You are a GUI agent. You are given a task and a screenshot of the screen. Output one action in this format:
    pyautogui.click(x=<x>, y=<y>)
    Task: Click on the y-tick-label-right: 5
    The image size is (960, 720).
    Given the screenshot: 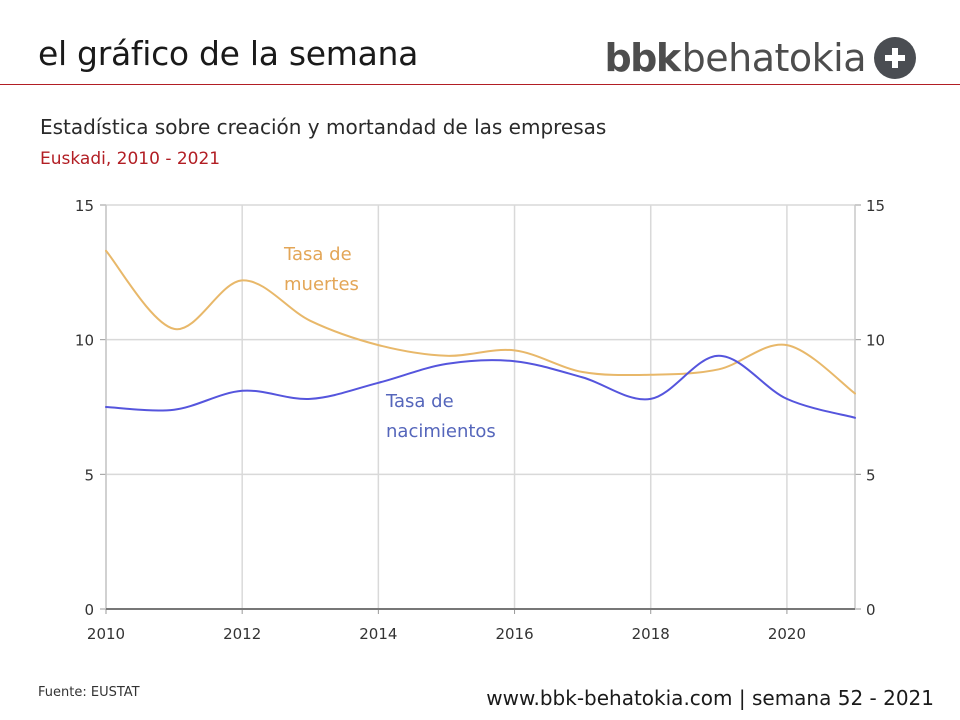 What is the action you would take?
    pyautogui.click(x=871, y=475)
    